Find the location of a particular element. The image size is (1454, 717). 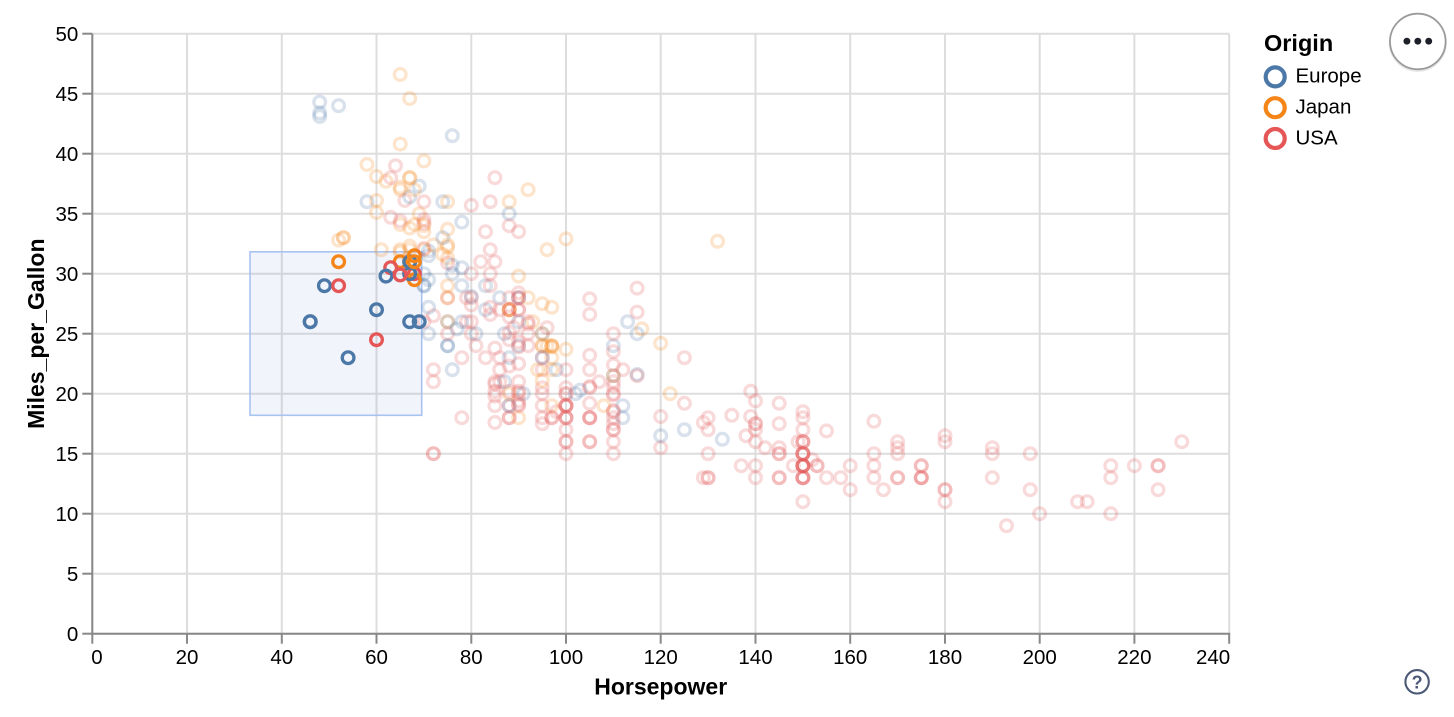

svg-text: 200 is located at coordinates (1040, 657).